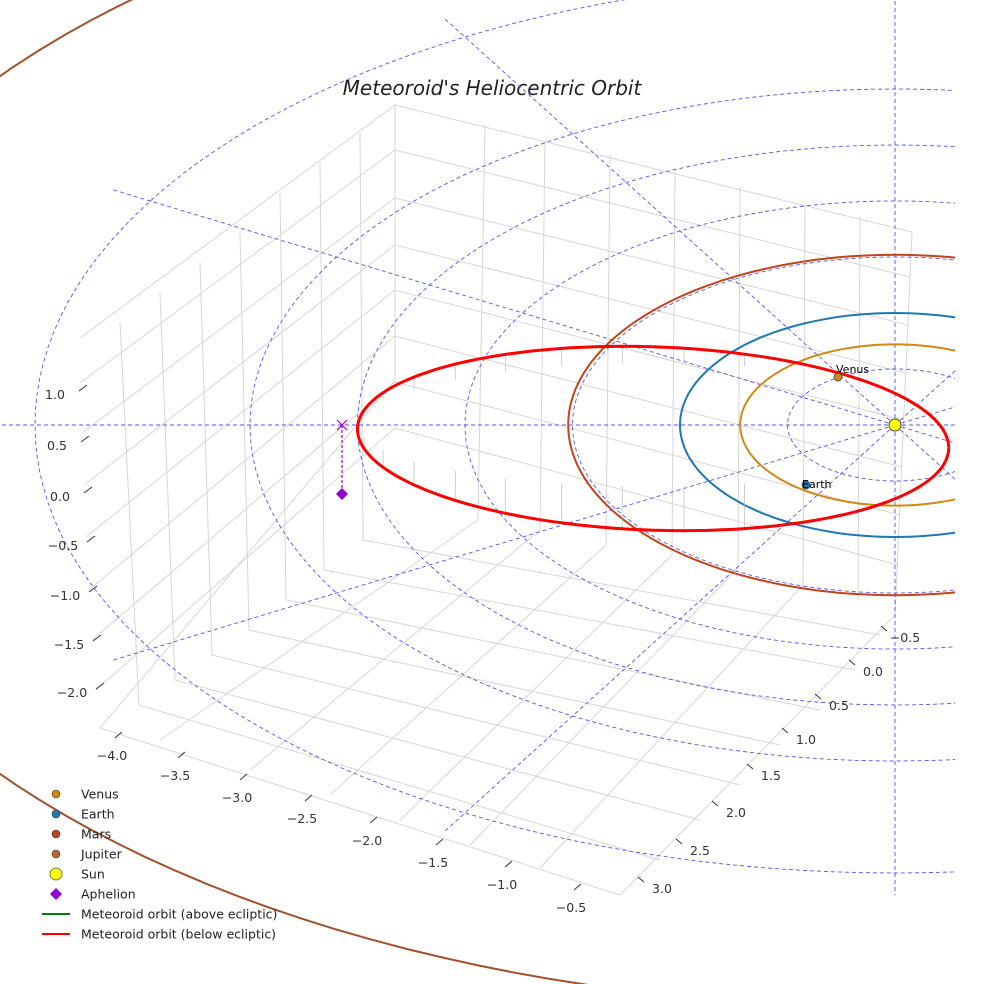 The height and width of the screenshot is (984, 984). Describe the element at coordinates (736, 812) in the screenshot. I see `y-tick-label: 2.0` at that location.